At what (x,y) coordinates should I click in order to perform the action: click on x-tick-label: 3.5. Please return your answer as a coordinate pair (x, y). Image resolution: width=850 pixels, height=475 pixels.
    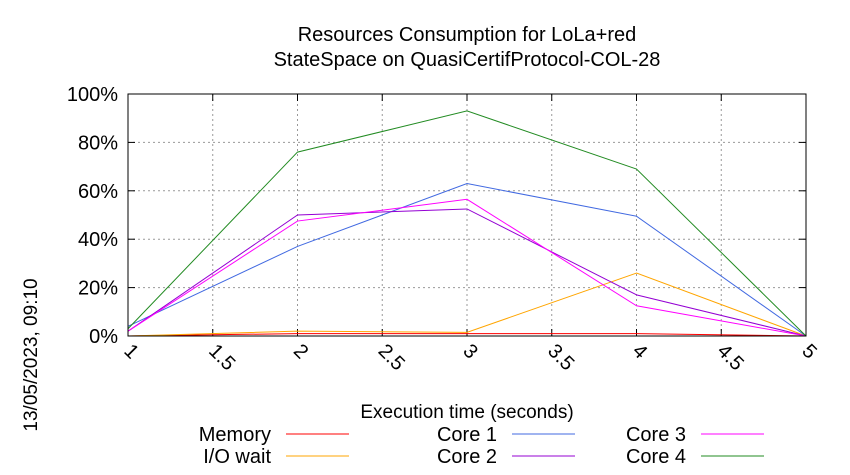
    Looking at the image, I should click on (560, 357).